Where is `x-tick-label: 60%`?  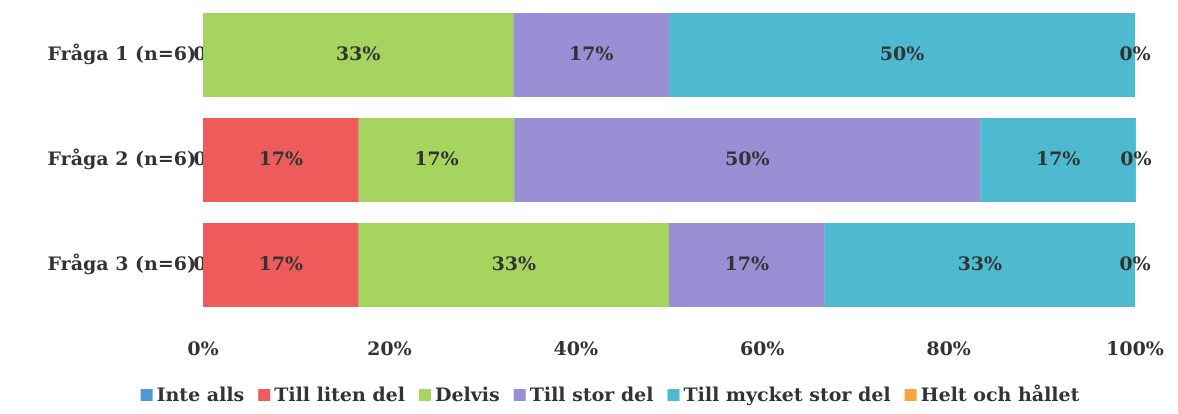 x-tick-label: 60% is located at coordinates (762, 349).